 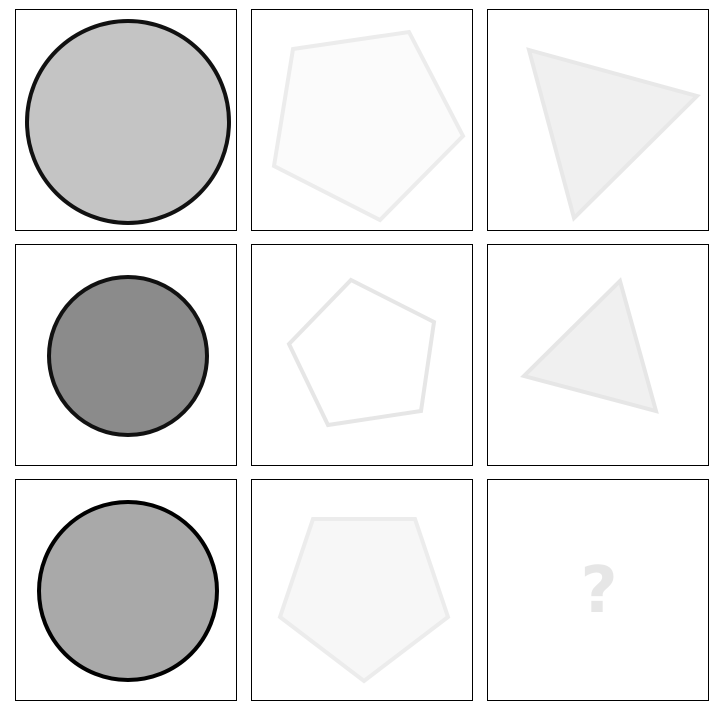 I want to click on grid-cell-r3-c2, so click(x=362, y=590).